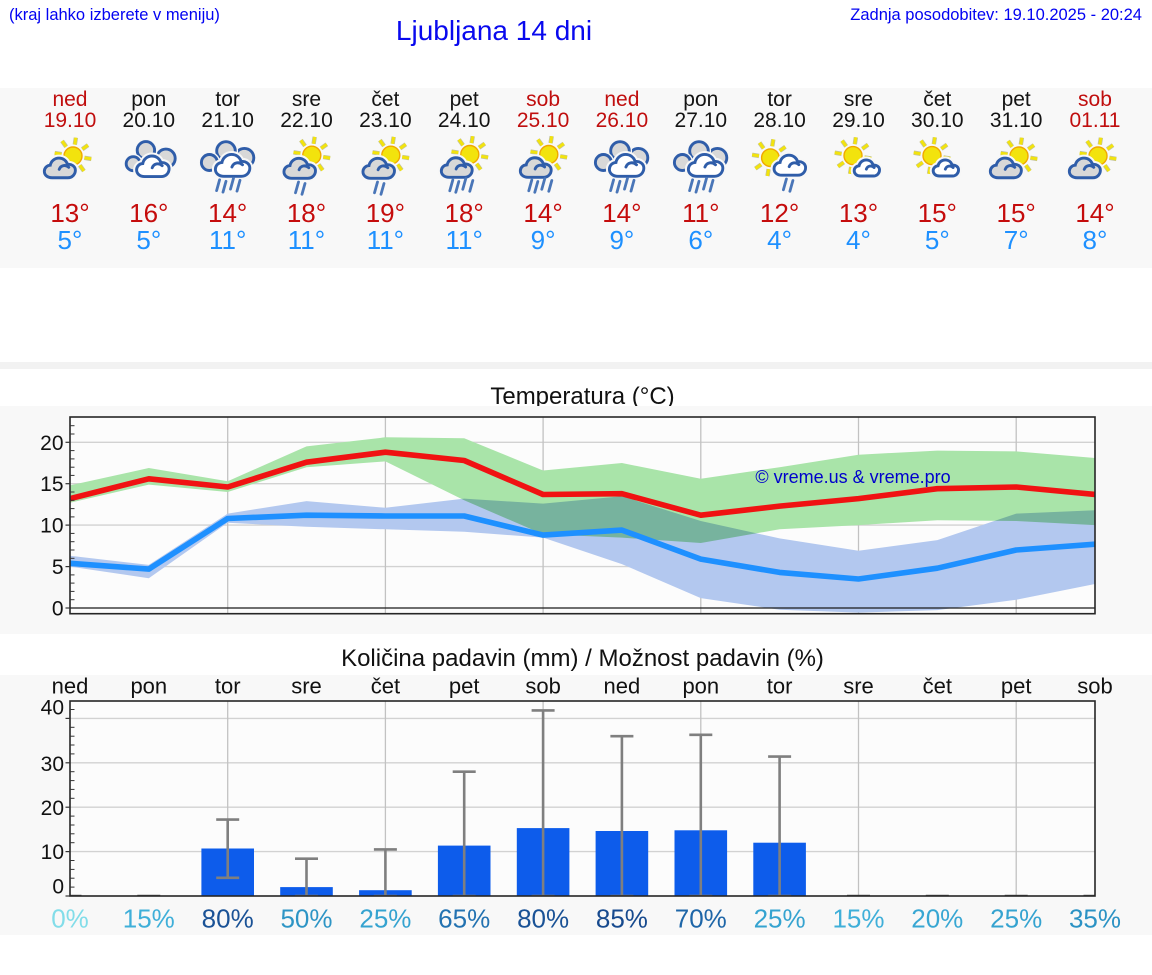 This screenshot has height=975, width=1152. Describe the element at coordinates (701, 918) in the screenshot. I see `svg-text: 70%` at that location.